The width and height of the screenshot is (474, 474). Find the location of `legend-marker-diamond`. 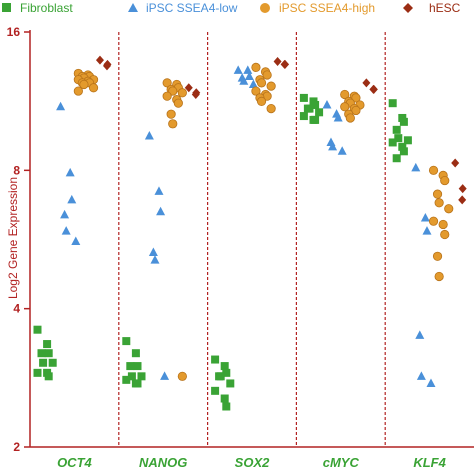

legend-marker-diamond is located at coordinates (408, 8).